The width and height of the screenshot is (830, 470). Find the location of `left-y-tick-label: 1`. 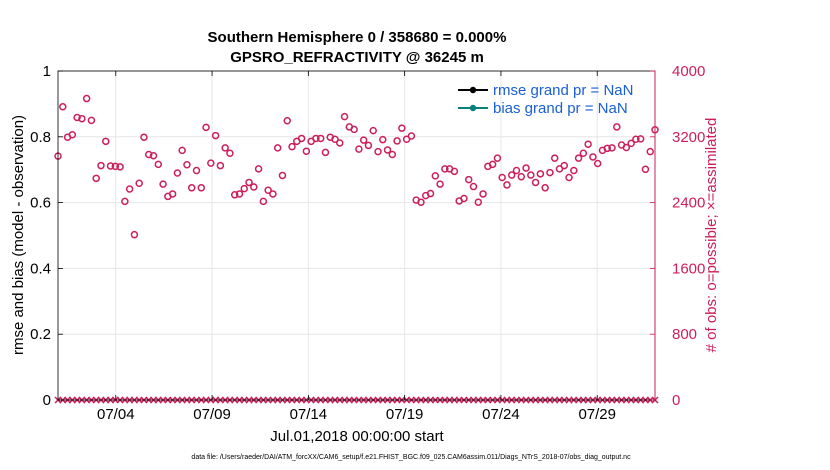

left-y-tick-label: 1 is located at coordinates (47, 71).